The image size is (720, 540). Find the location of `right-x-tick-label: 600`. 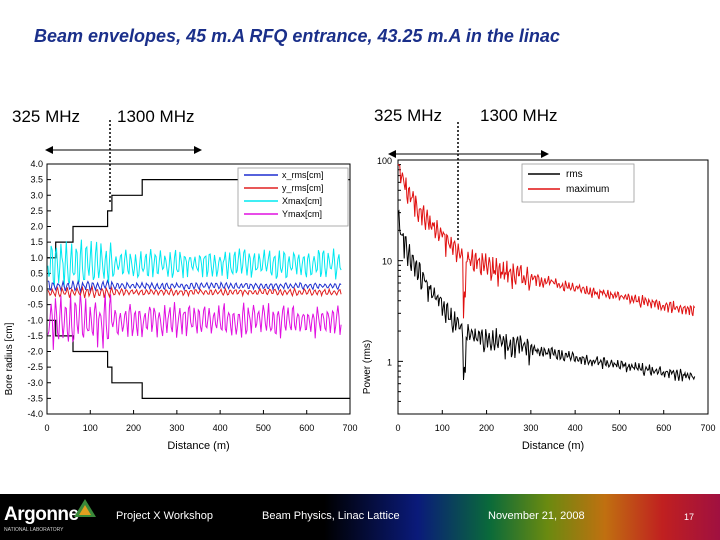

right-x-tick-label: 600 is located at coordinates (663, 428).